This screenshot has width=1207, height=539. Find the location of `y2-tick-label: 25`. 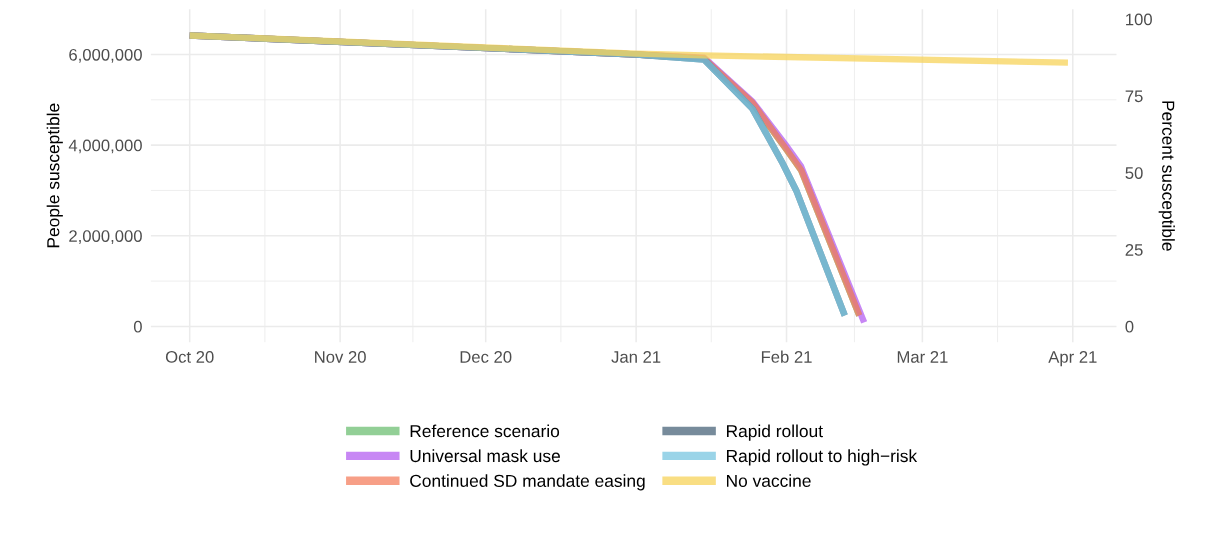

y2-tick-label: 25 is located at coordinates (1134, 249).